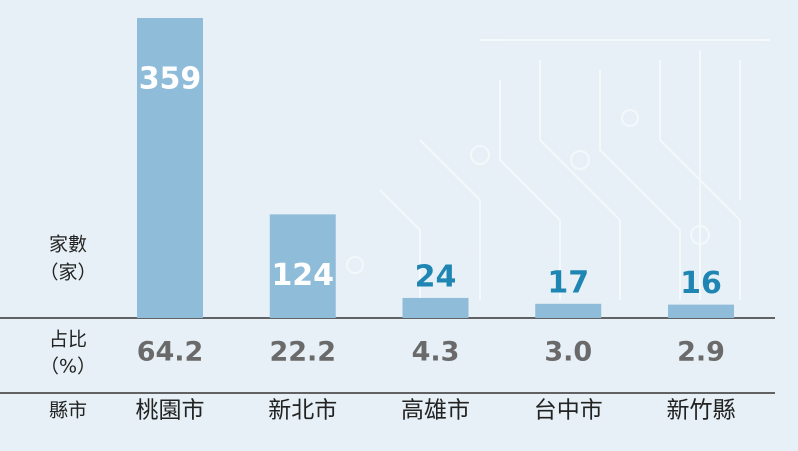 Image resolution: width=798 pixels, height=451 pixels. Describe the element at coordinates (436, 352) in the screenshot. I see `share-label: 4.3` at that location.